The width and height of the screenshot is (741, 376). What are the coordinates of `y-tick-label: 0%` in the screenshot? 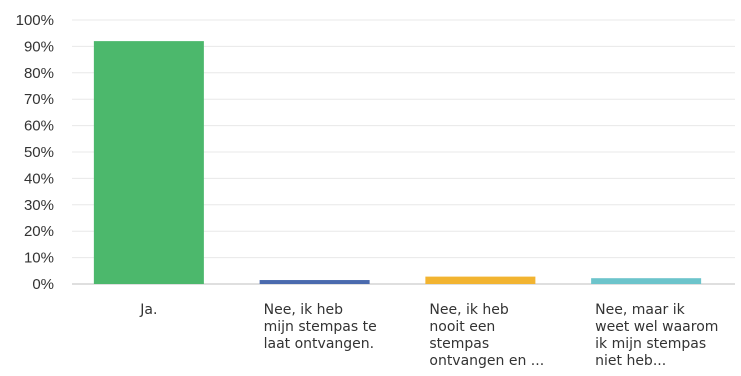 It's located at (43, 284).